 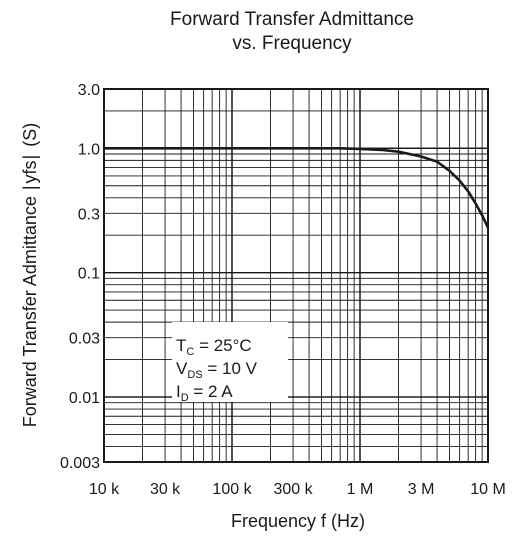 What do you see at coordinates (298, 521) in the screenshot?
I see `x-axis-label: Frequency f (Hz)` at bounding box center [298, 521].